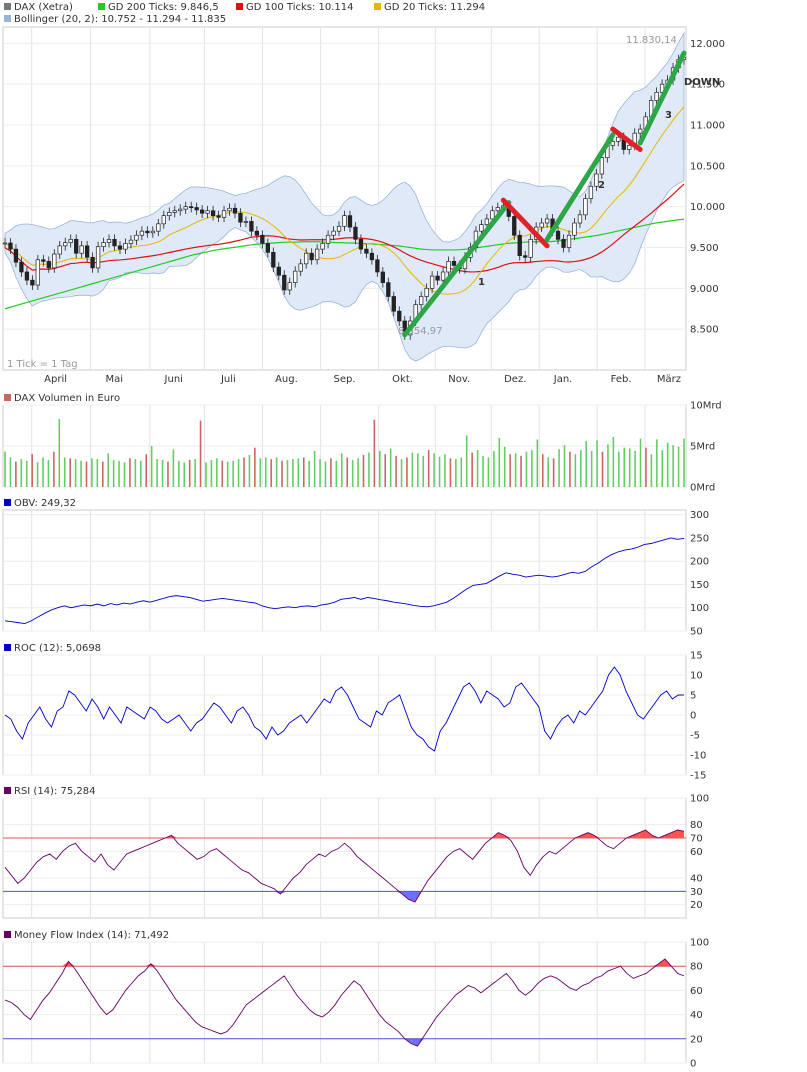 The width and height of the screenshot is (807, 1072). What do you see at coordinates (344, 1002) in the screenshot?
I see `mfi-line` at bounding box center [344, 1002].